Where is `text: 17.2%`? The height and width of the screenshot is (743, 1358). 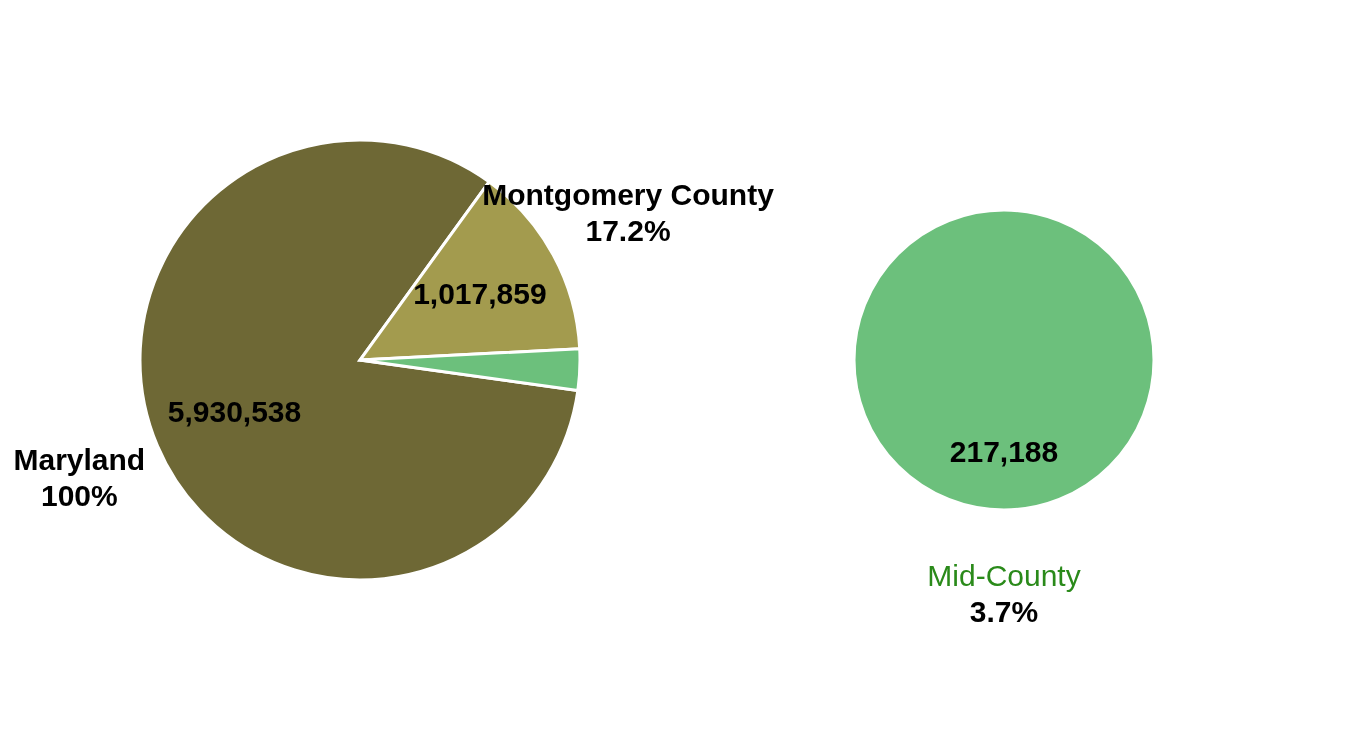
text: 17.2% is located at coordinates (628, 231).